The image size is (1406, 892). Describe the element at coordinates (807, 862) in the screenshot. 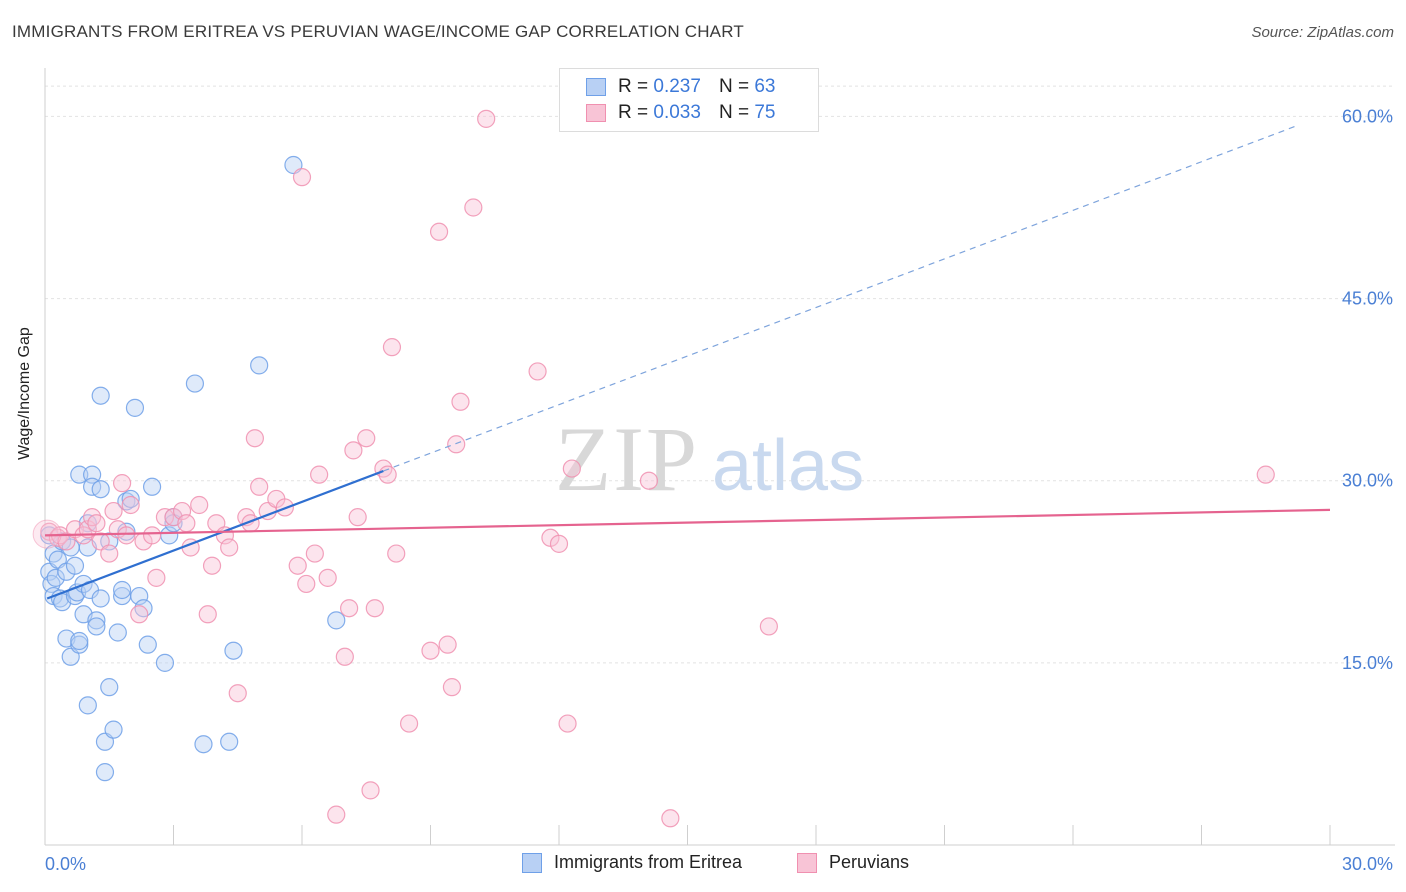

I see `bottom-legend-swatch-peruvians` at that location.